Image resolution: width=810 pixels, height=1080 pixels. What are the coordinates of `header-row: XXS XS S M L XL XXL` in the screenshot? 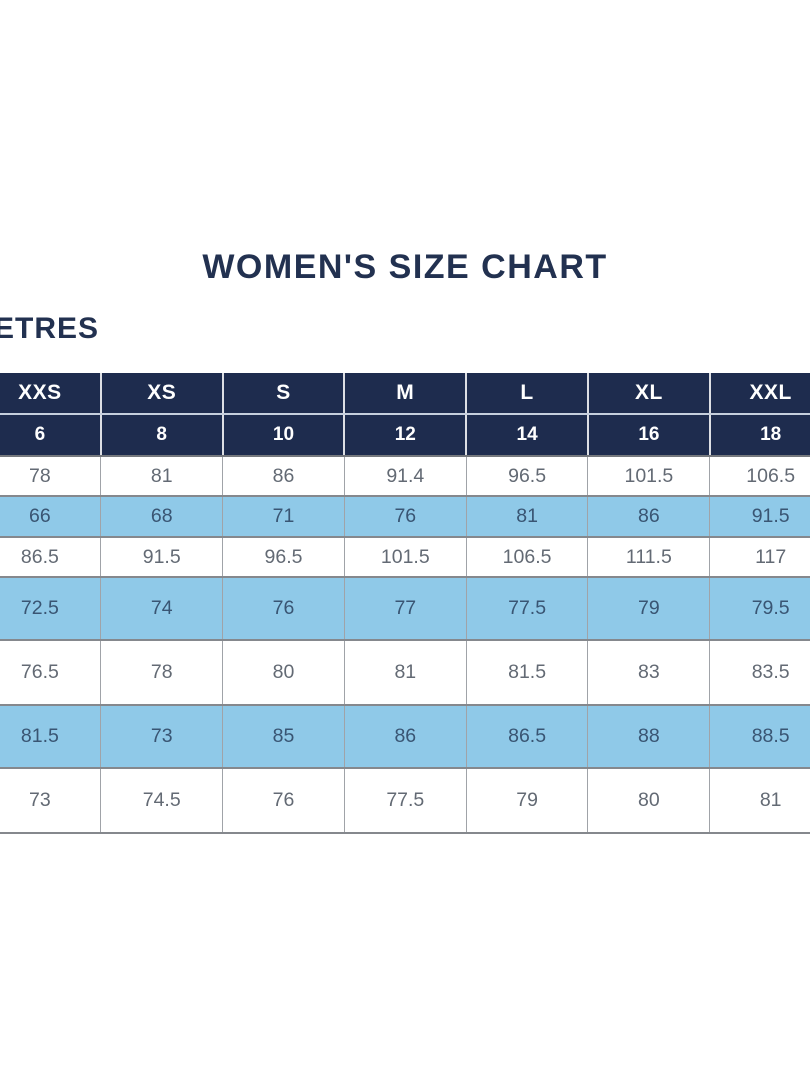 It's located at (405, 394).